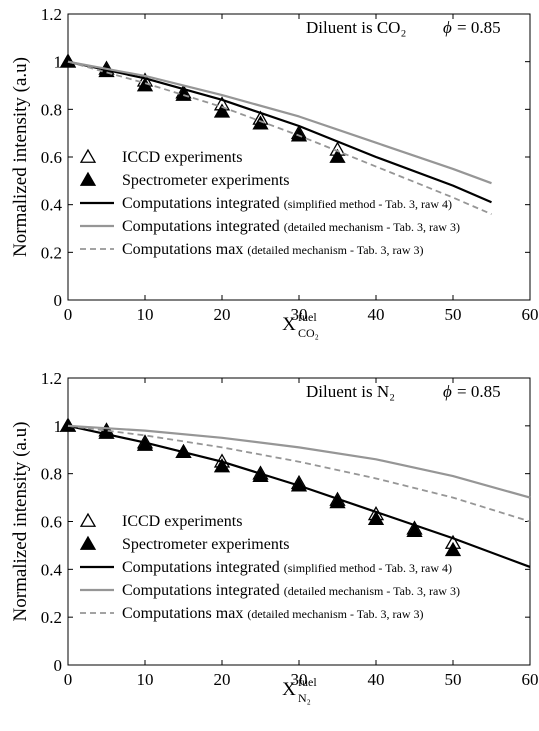 The height and width of the screenshot is (731, 539). I want to click on diluent-annotation: Diluent is N₂, so click(350, 391).